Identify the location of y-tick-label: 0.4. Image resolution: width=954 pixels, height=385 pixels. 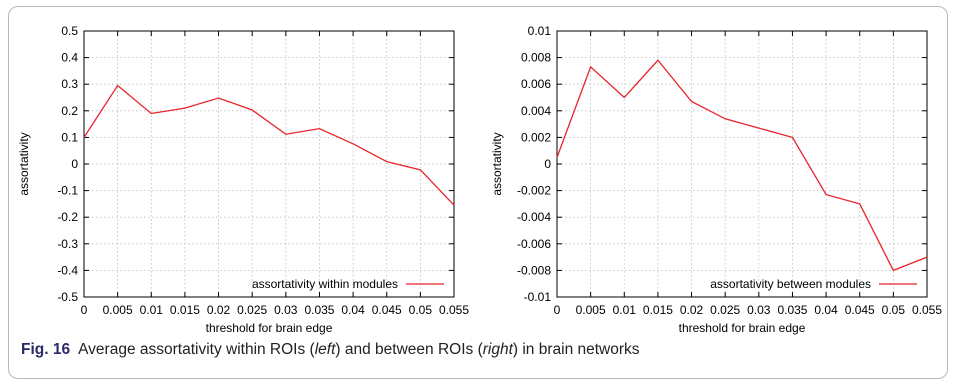
(69, 58).